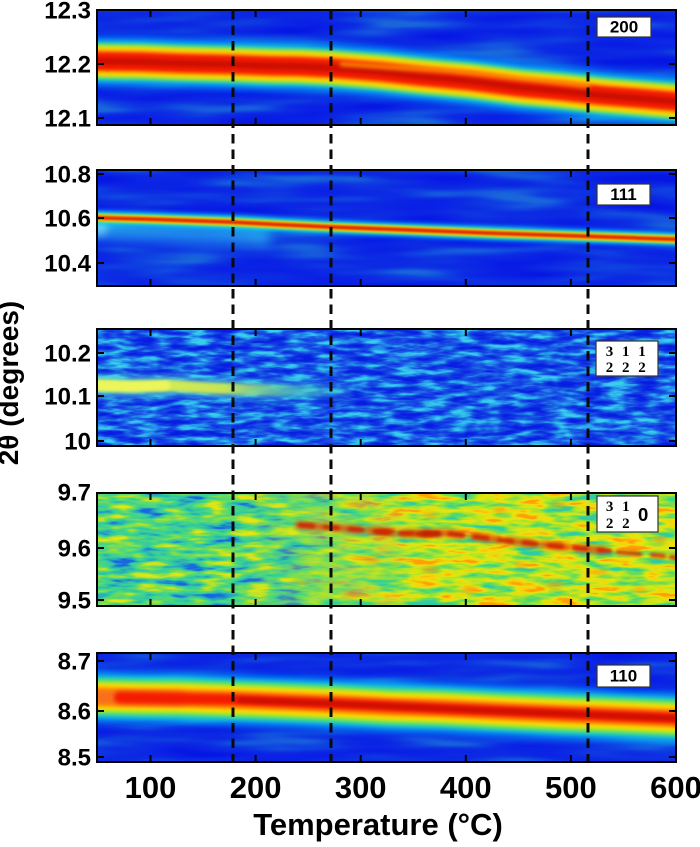  What do you see at coordinates (378, 824) in the screenshot?
I see `svg-text: Temperature (°C)` at bounding box center [378, 824].